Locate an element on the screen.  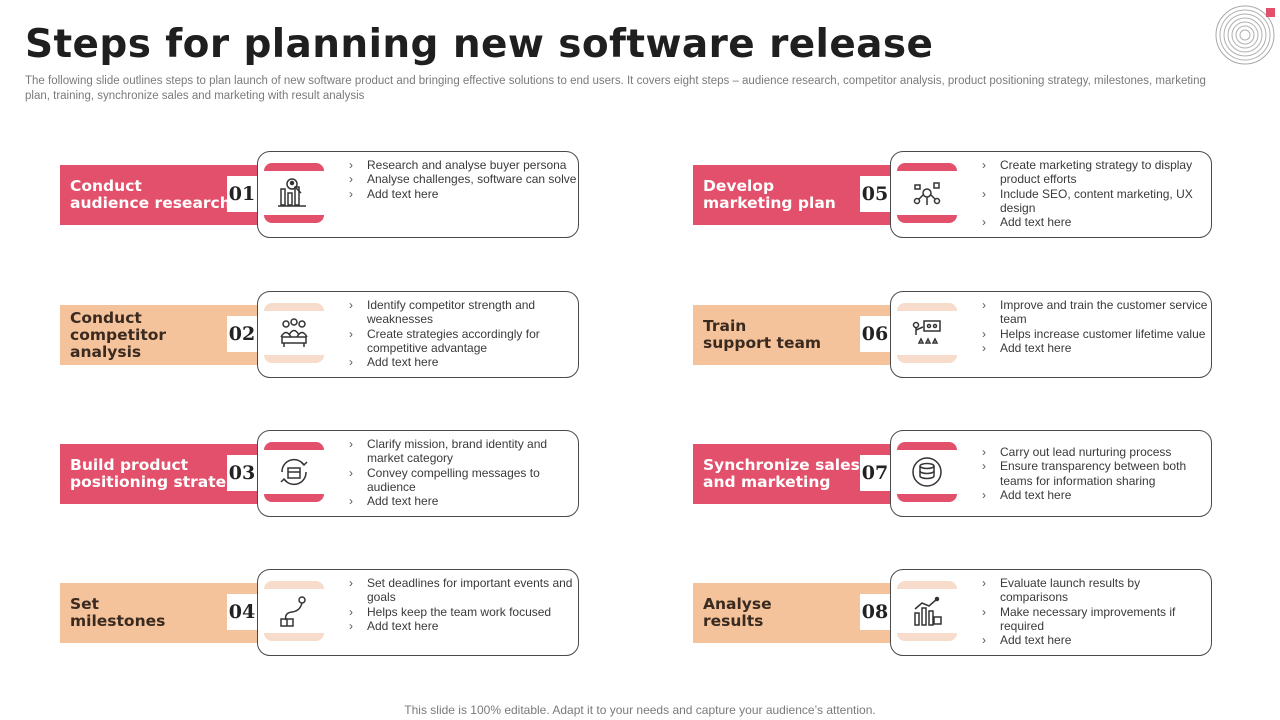
step-number: 05 is located at coordinates (875, 194).